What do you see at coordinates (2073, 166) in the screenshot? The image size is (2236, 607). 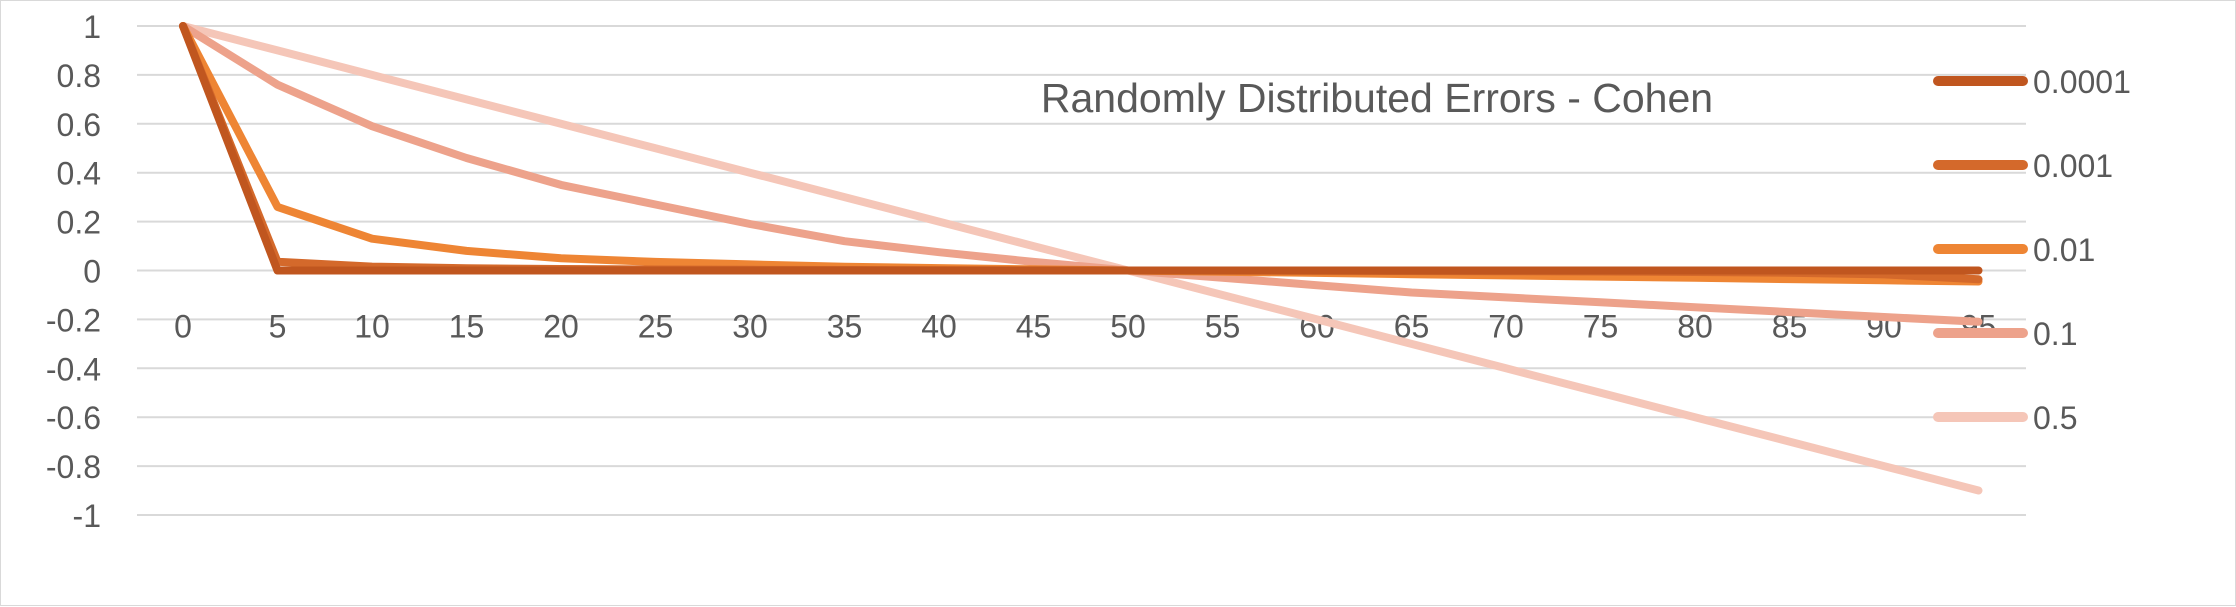 I see `legend-label: 0.001` at bounding box center [2073, 166].